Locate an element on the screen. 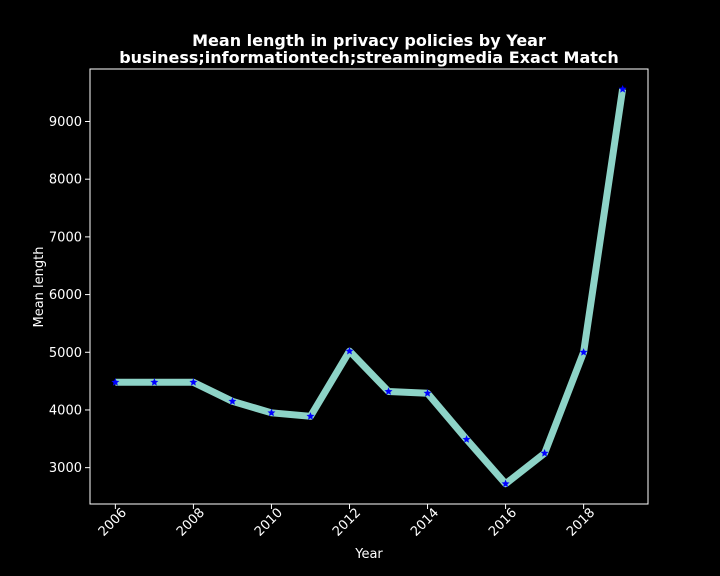 This screenshot has height=576, width=720. x-axis: 2006 2008 2010 2012 2014 2016 2018 is located at coordinates (347, 522).